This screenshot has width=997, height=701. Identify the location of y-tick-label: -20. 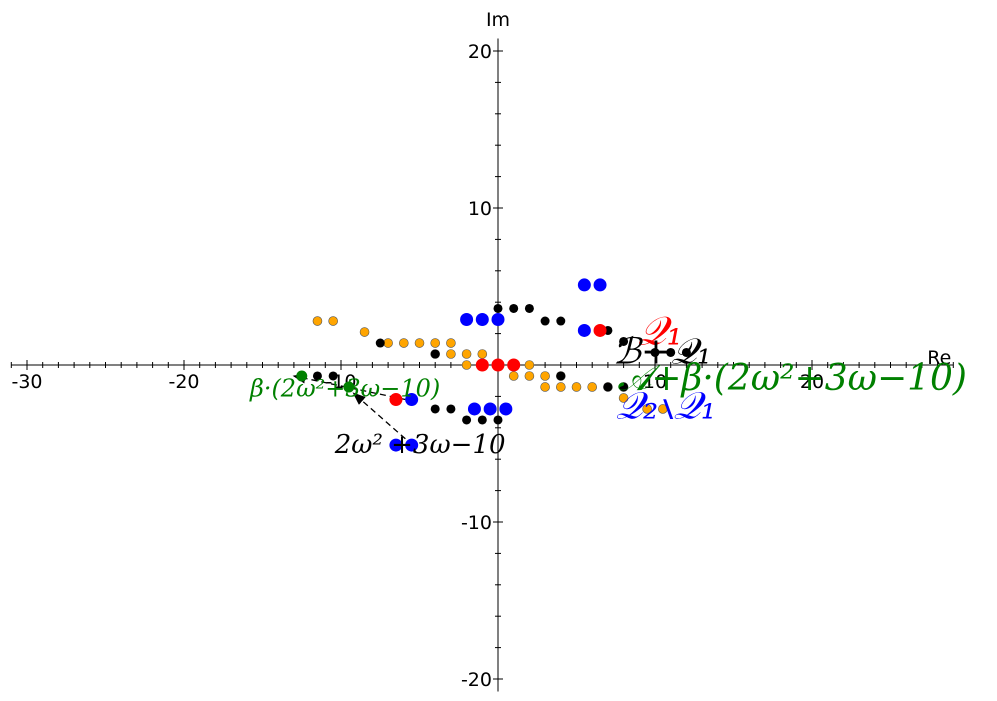
(476, 680).